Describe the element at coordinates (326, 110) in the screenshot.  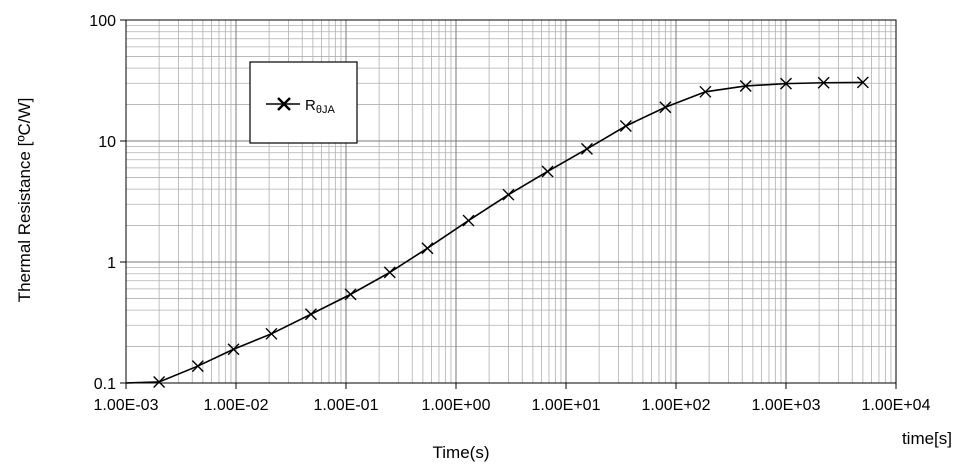
I see `legend-series-subscript: θJA` at that location.